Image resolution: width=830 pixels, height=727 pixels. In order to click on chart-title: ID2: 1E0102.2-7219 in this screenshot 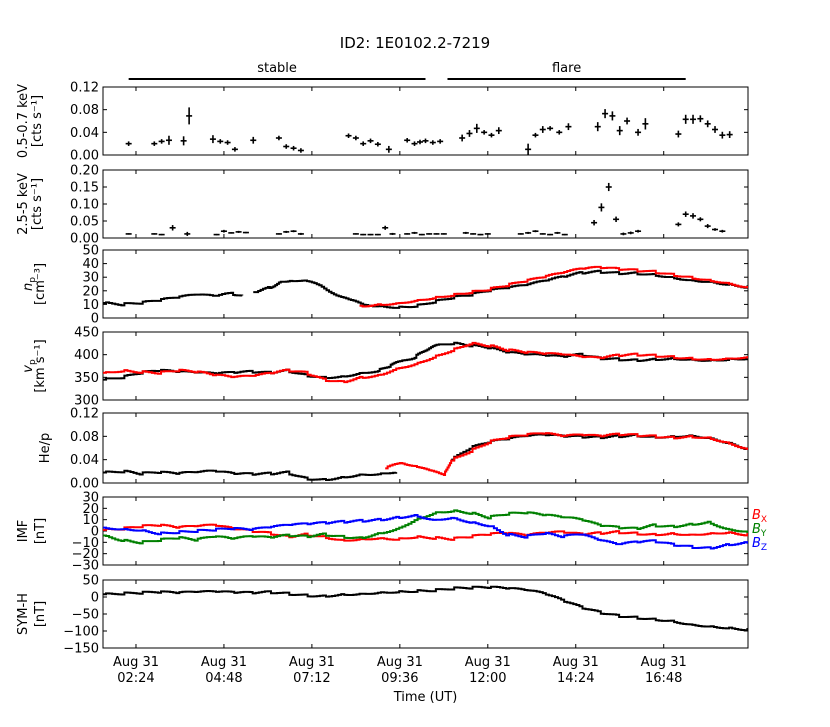, I will do `click(415, 43)`.